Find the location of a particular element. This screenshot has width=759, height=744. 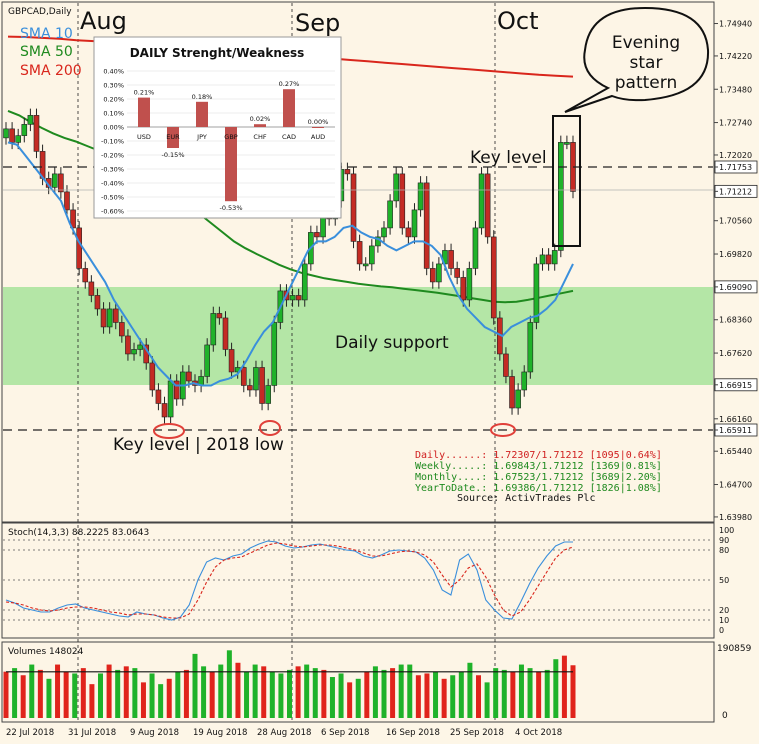

inset-bar-chf is located at coordinates (260, 125).